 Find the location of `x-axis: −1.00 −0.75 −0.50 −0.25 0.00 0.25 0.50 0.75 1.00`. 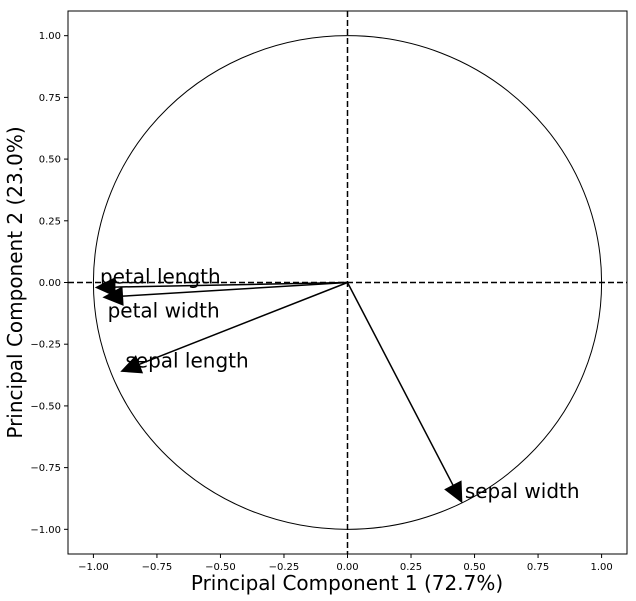

x-axis: −1.00 −0.75 −0.50 −0.25 0.00 0.25 0.50 0.75 1.00 is located at coordinates (345, 563).